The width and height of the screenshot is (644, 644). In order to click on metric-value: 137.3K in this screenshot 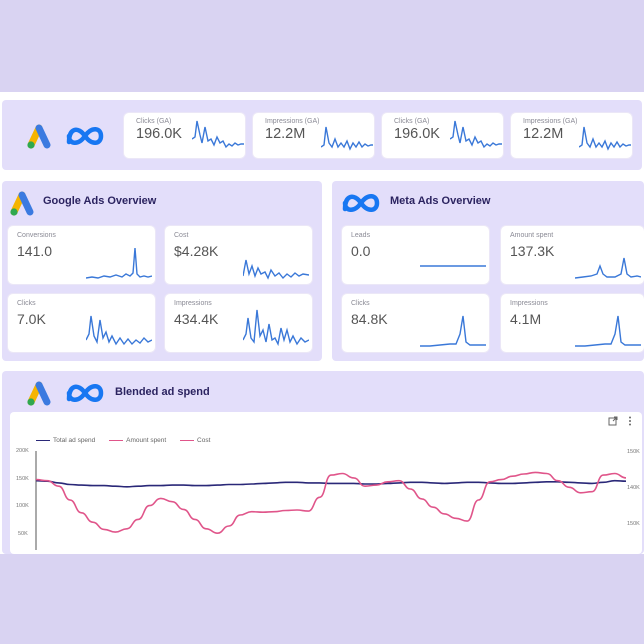, I will do `click(532, 251)`.